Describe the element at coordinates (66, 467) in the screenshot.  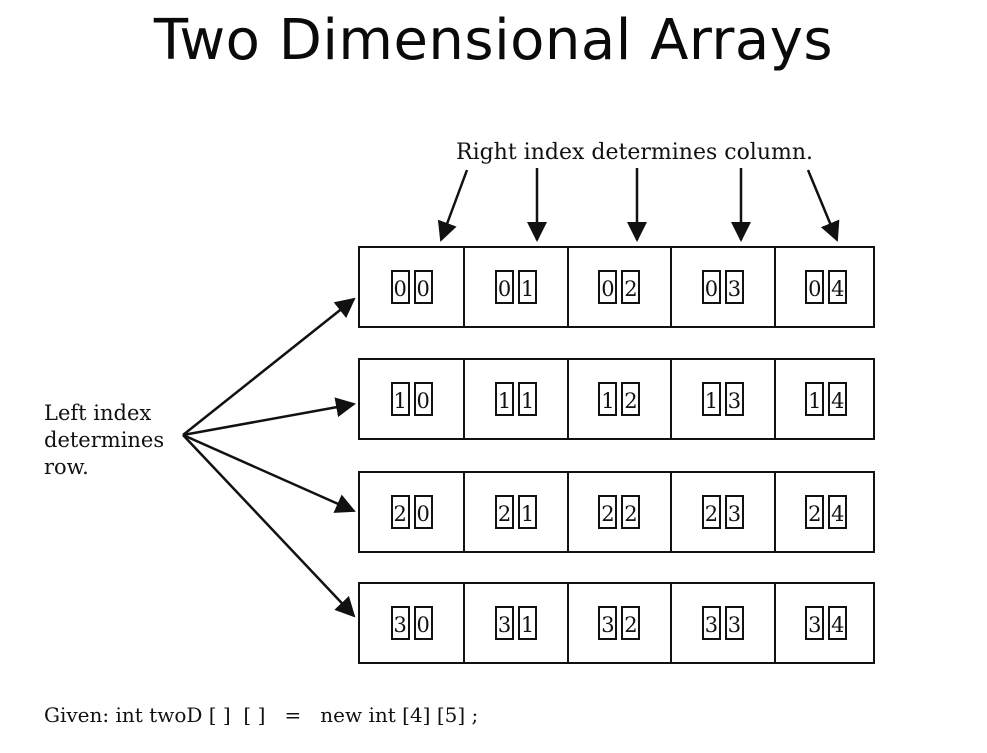
I see `row-caption-line-3: row.` at that location.